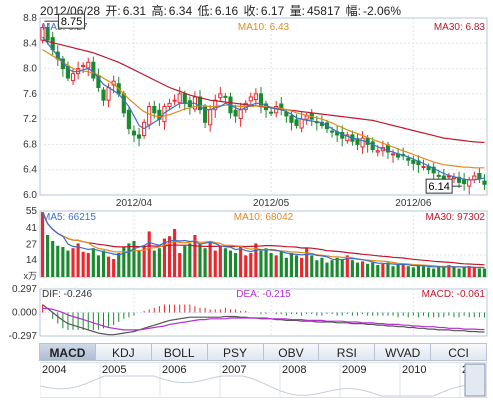 Image resolution: width=493 pixels, height=400 pixels. I want to click on tab-kdj: KDJ, so click(123, 352).